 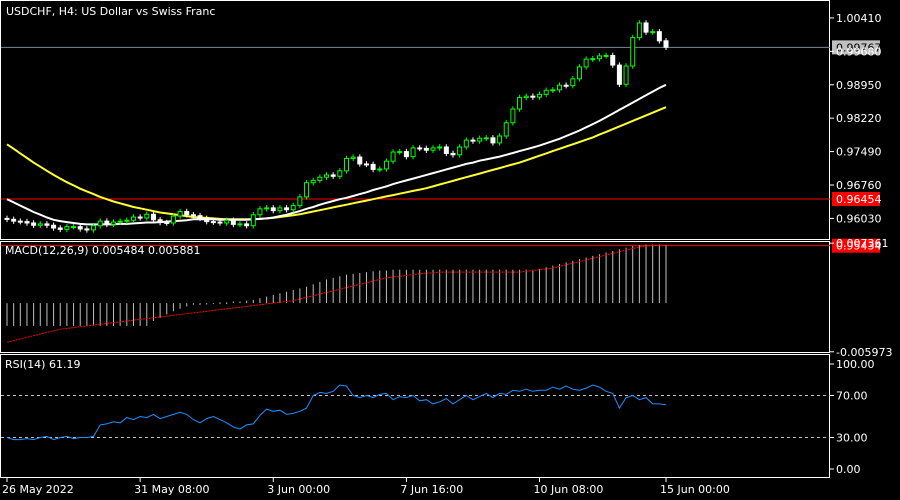 I want to click on bid-price-tag, so click(x=856, y=47).